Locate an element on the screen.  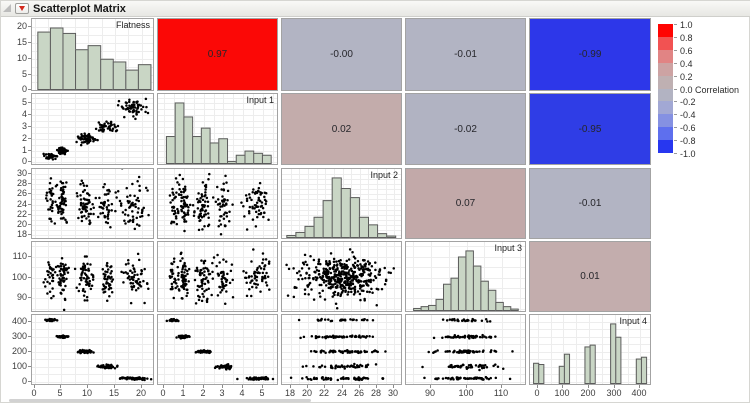
correlation-cell-1-2: 0.02 is located at coordinates (341, 129).